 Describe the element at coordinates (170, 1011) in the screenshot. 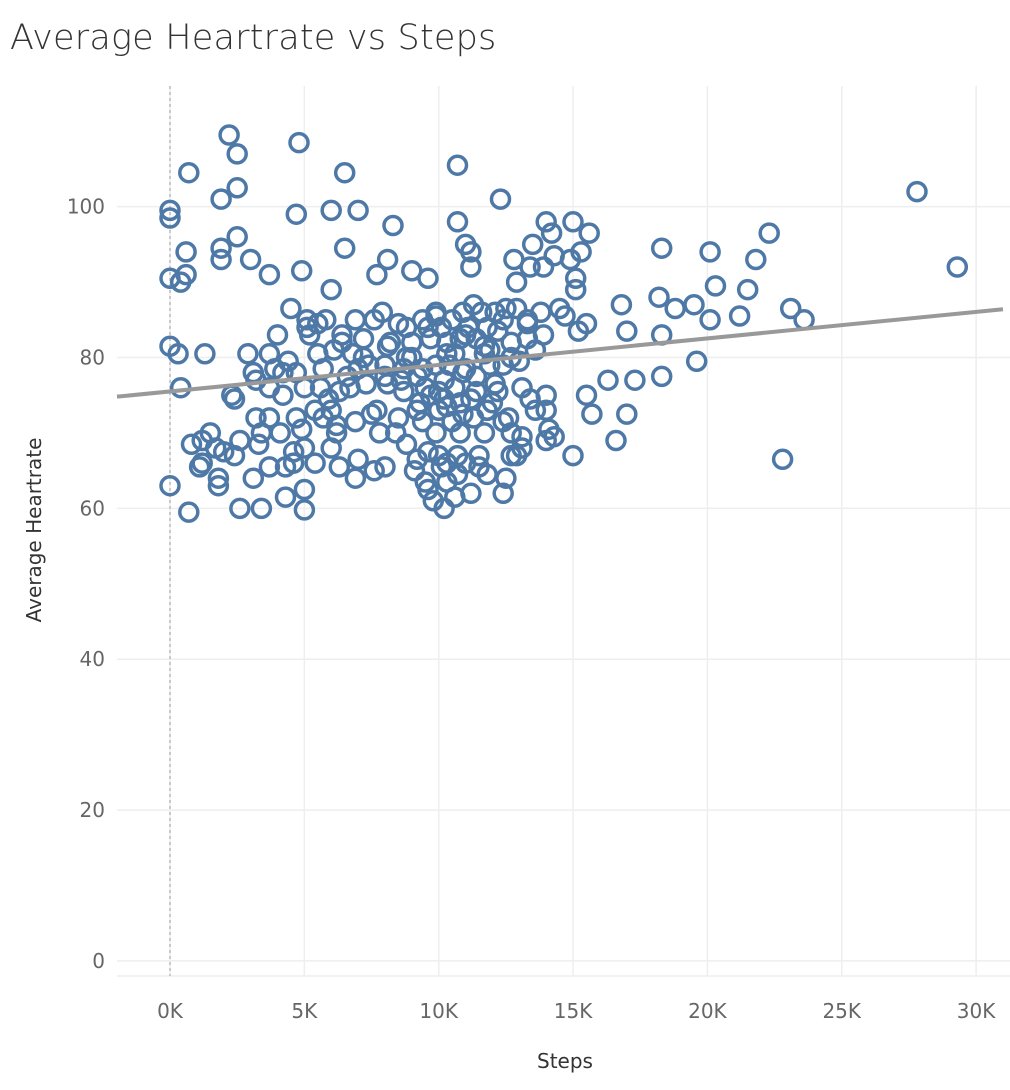

I see `x-tick-label: 0K` at that location.